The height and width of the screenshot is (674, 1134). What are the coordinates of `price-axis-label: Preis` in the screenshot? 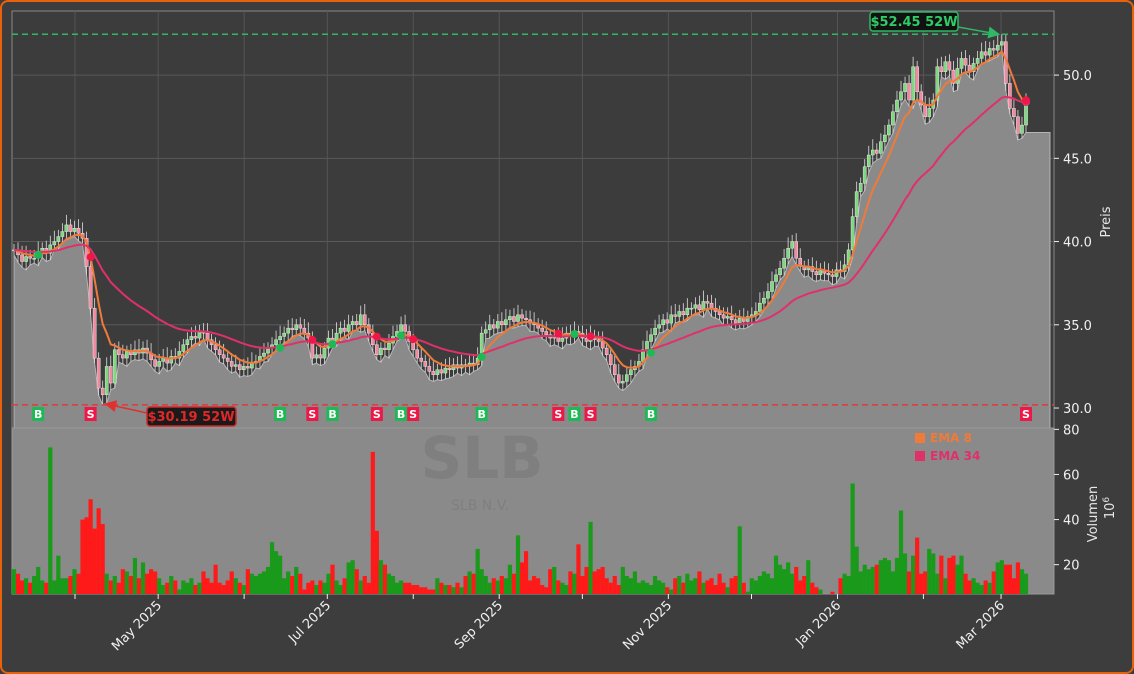 It's located at (1106, 221).